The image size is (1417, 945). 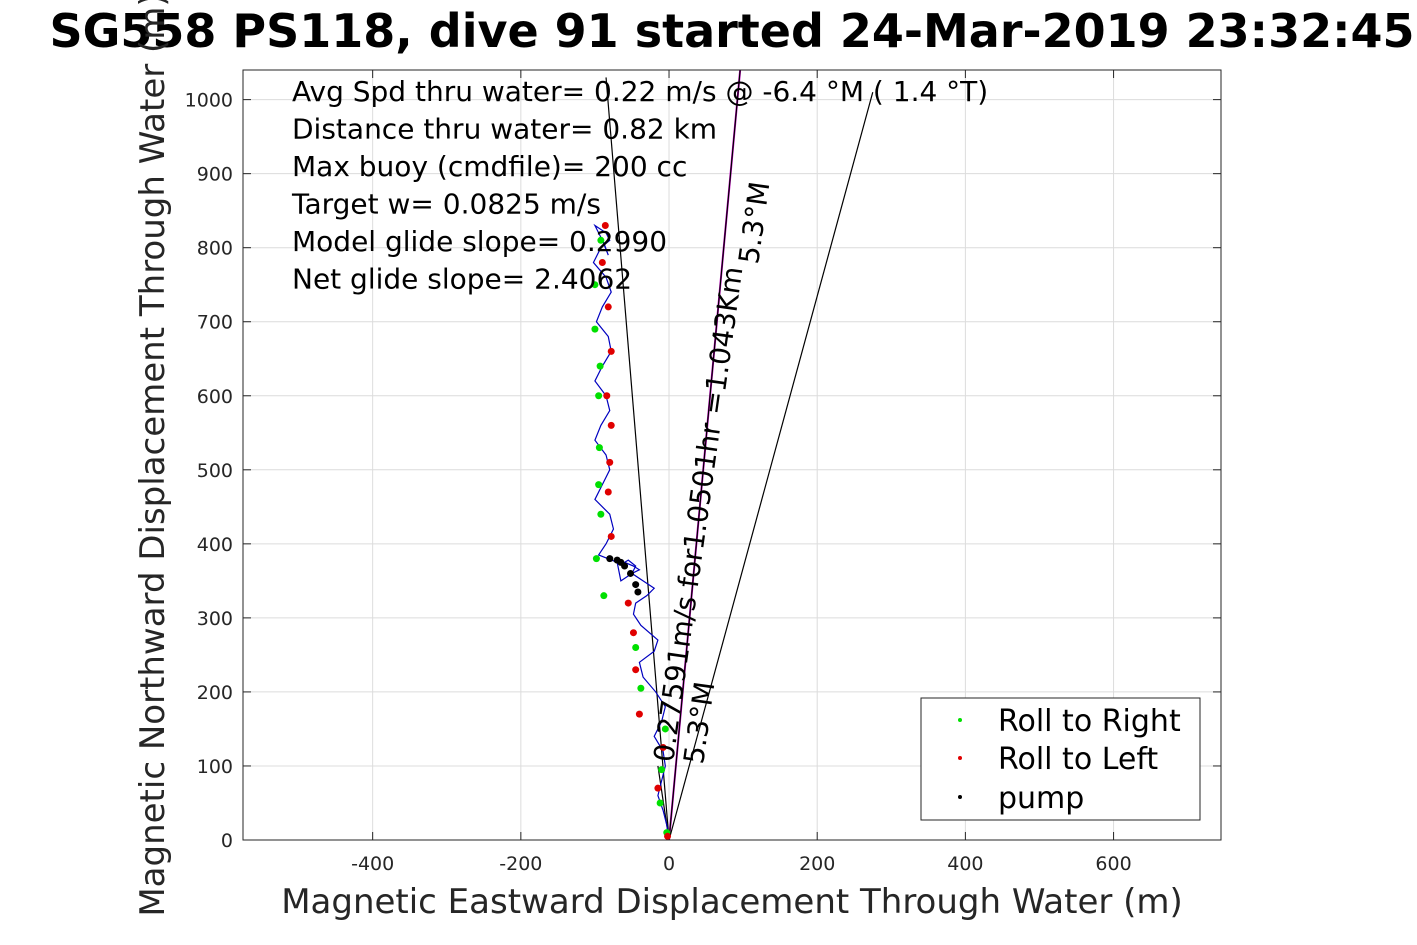 What do you see at coordinates (215, 249) in the screenshot?
I see `y-tick-label: 800` at bounding box center [215, 249].